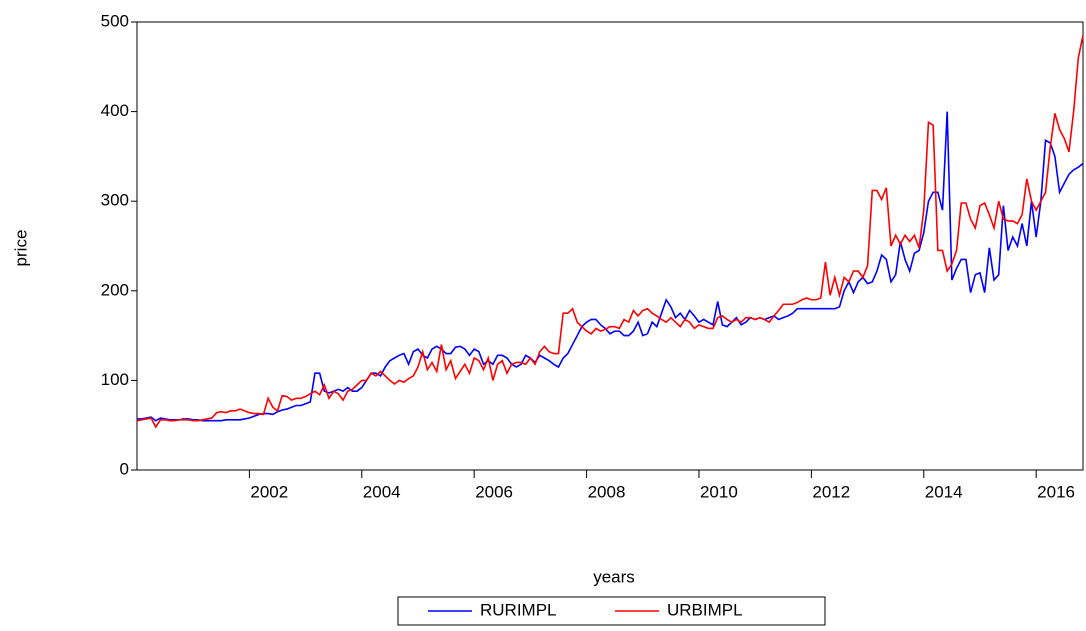  What do you see at coordinates (719, 491) in the screenshot?
I see `x-tick-label: 2010` at bounding box center [719, 491].